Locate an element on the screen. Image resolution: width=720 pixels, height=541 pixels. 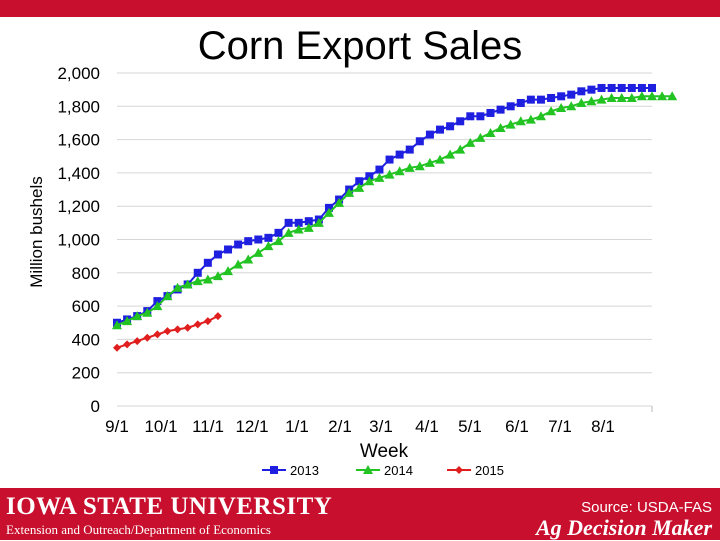
x-tick-label: 8/1 is located at coordinates (603, 426).